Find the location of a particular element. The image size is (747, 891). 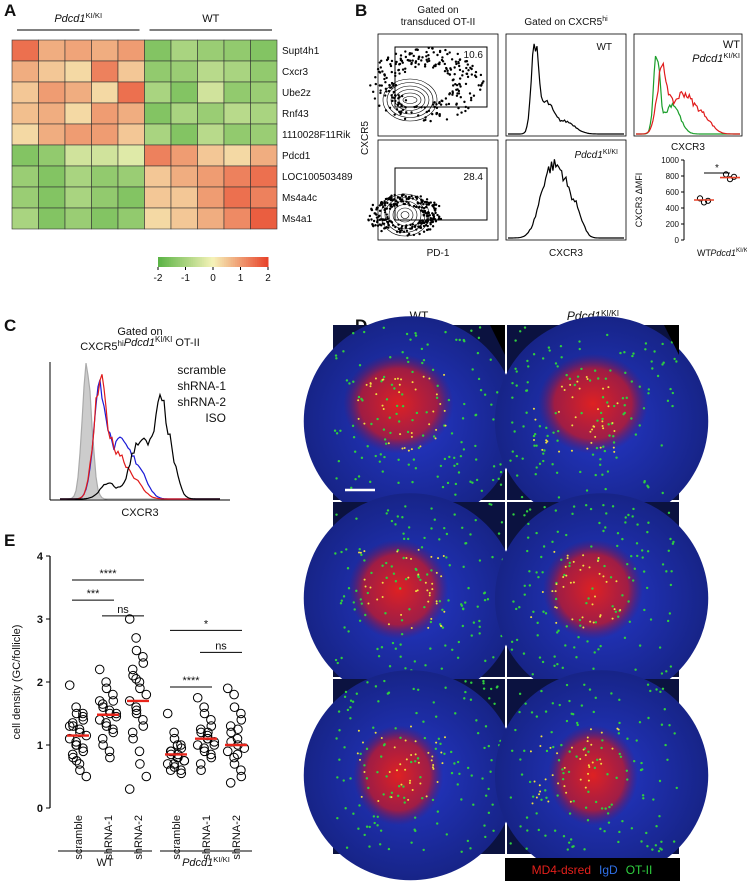

y-tick-label: 400 is located at coordinates (673, 208).